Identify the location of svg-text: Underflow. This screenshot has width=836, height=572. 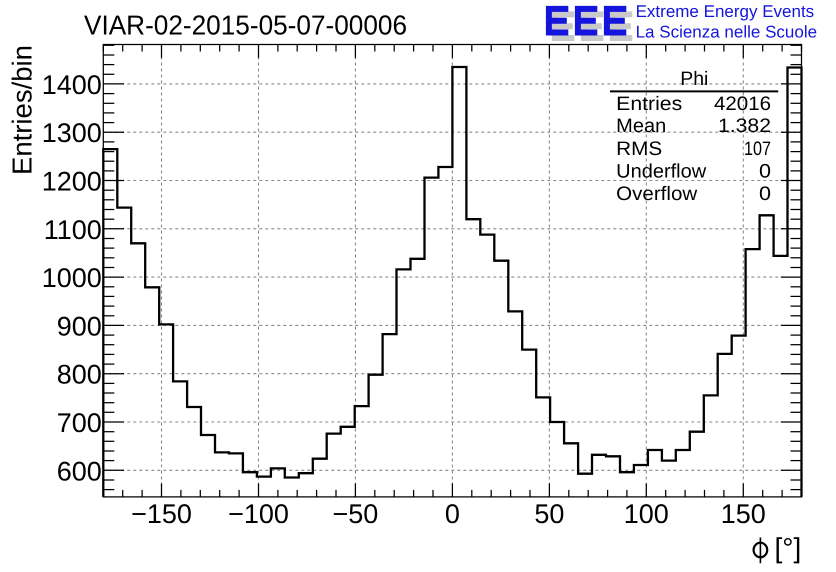
(661, 171).